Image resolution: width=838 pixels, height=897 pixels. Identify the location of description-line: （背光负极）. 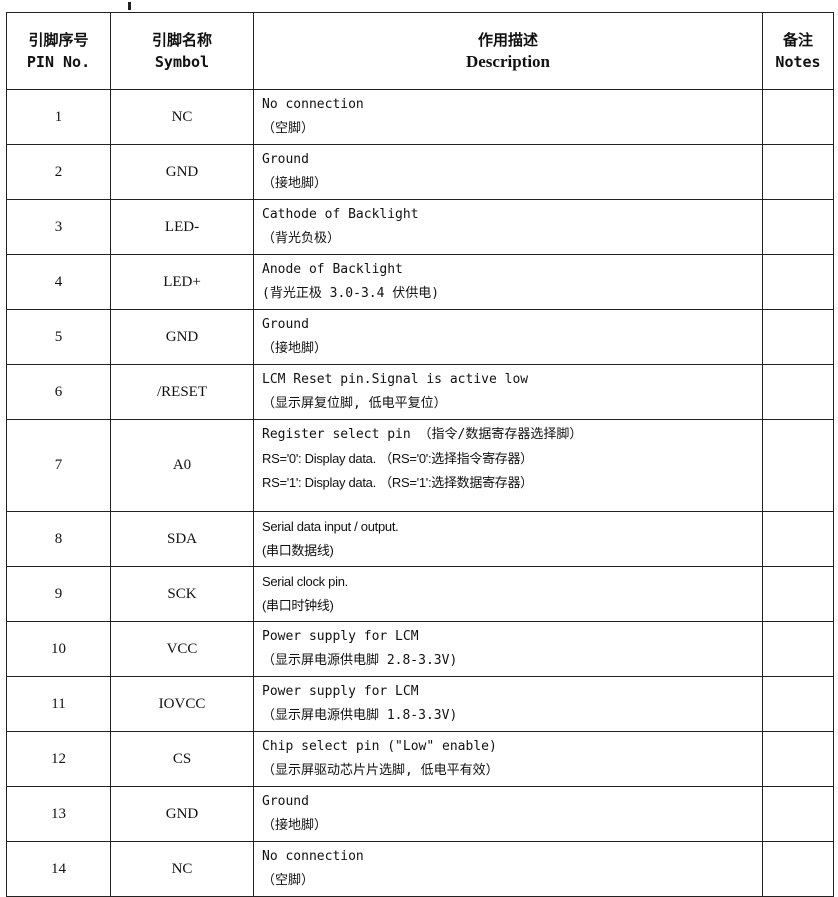
(301, 238).